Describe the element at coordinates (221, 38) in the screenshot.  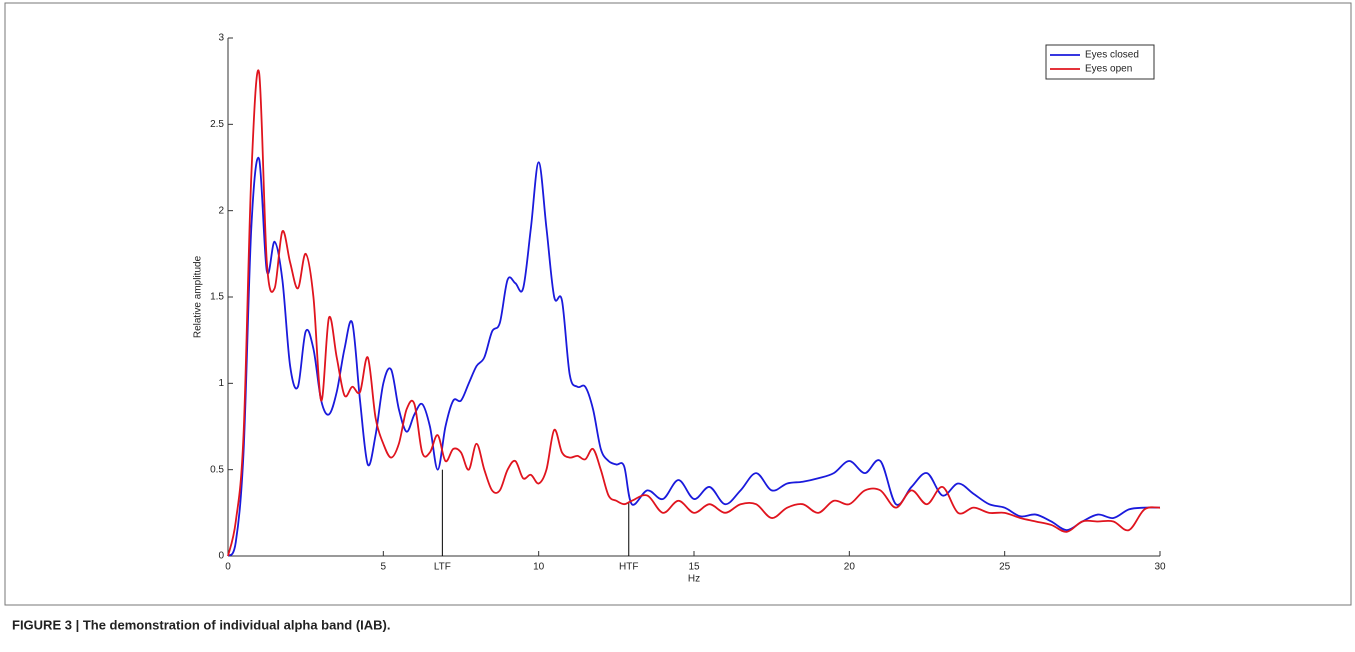
I see `y-tick-label: 3` at that location.